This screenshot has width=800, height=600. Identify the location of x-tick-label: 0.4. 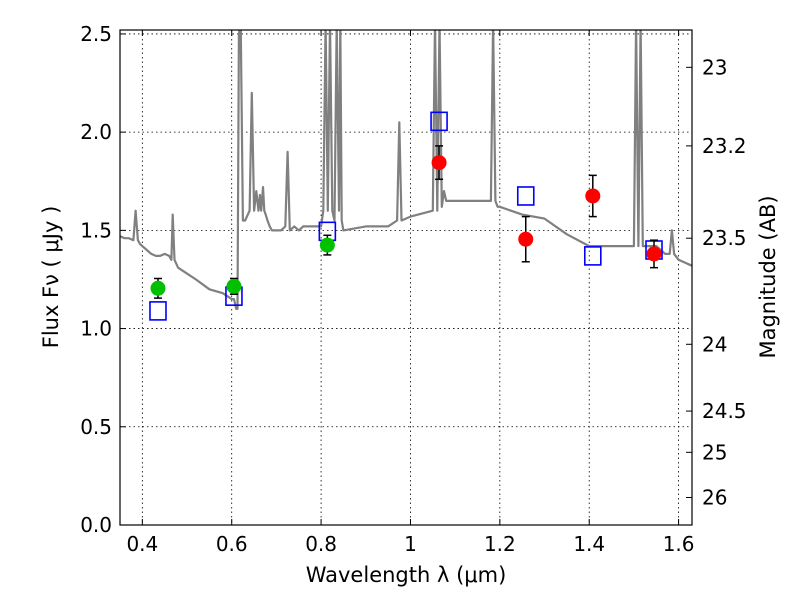
(142, 544).